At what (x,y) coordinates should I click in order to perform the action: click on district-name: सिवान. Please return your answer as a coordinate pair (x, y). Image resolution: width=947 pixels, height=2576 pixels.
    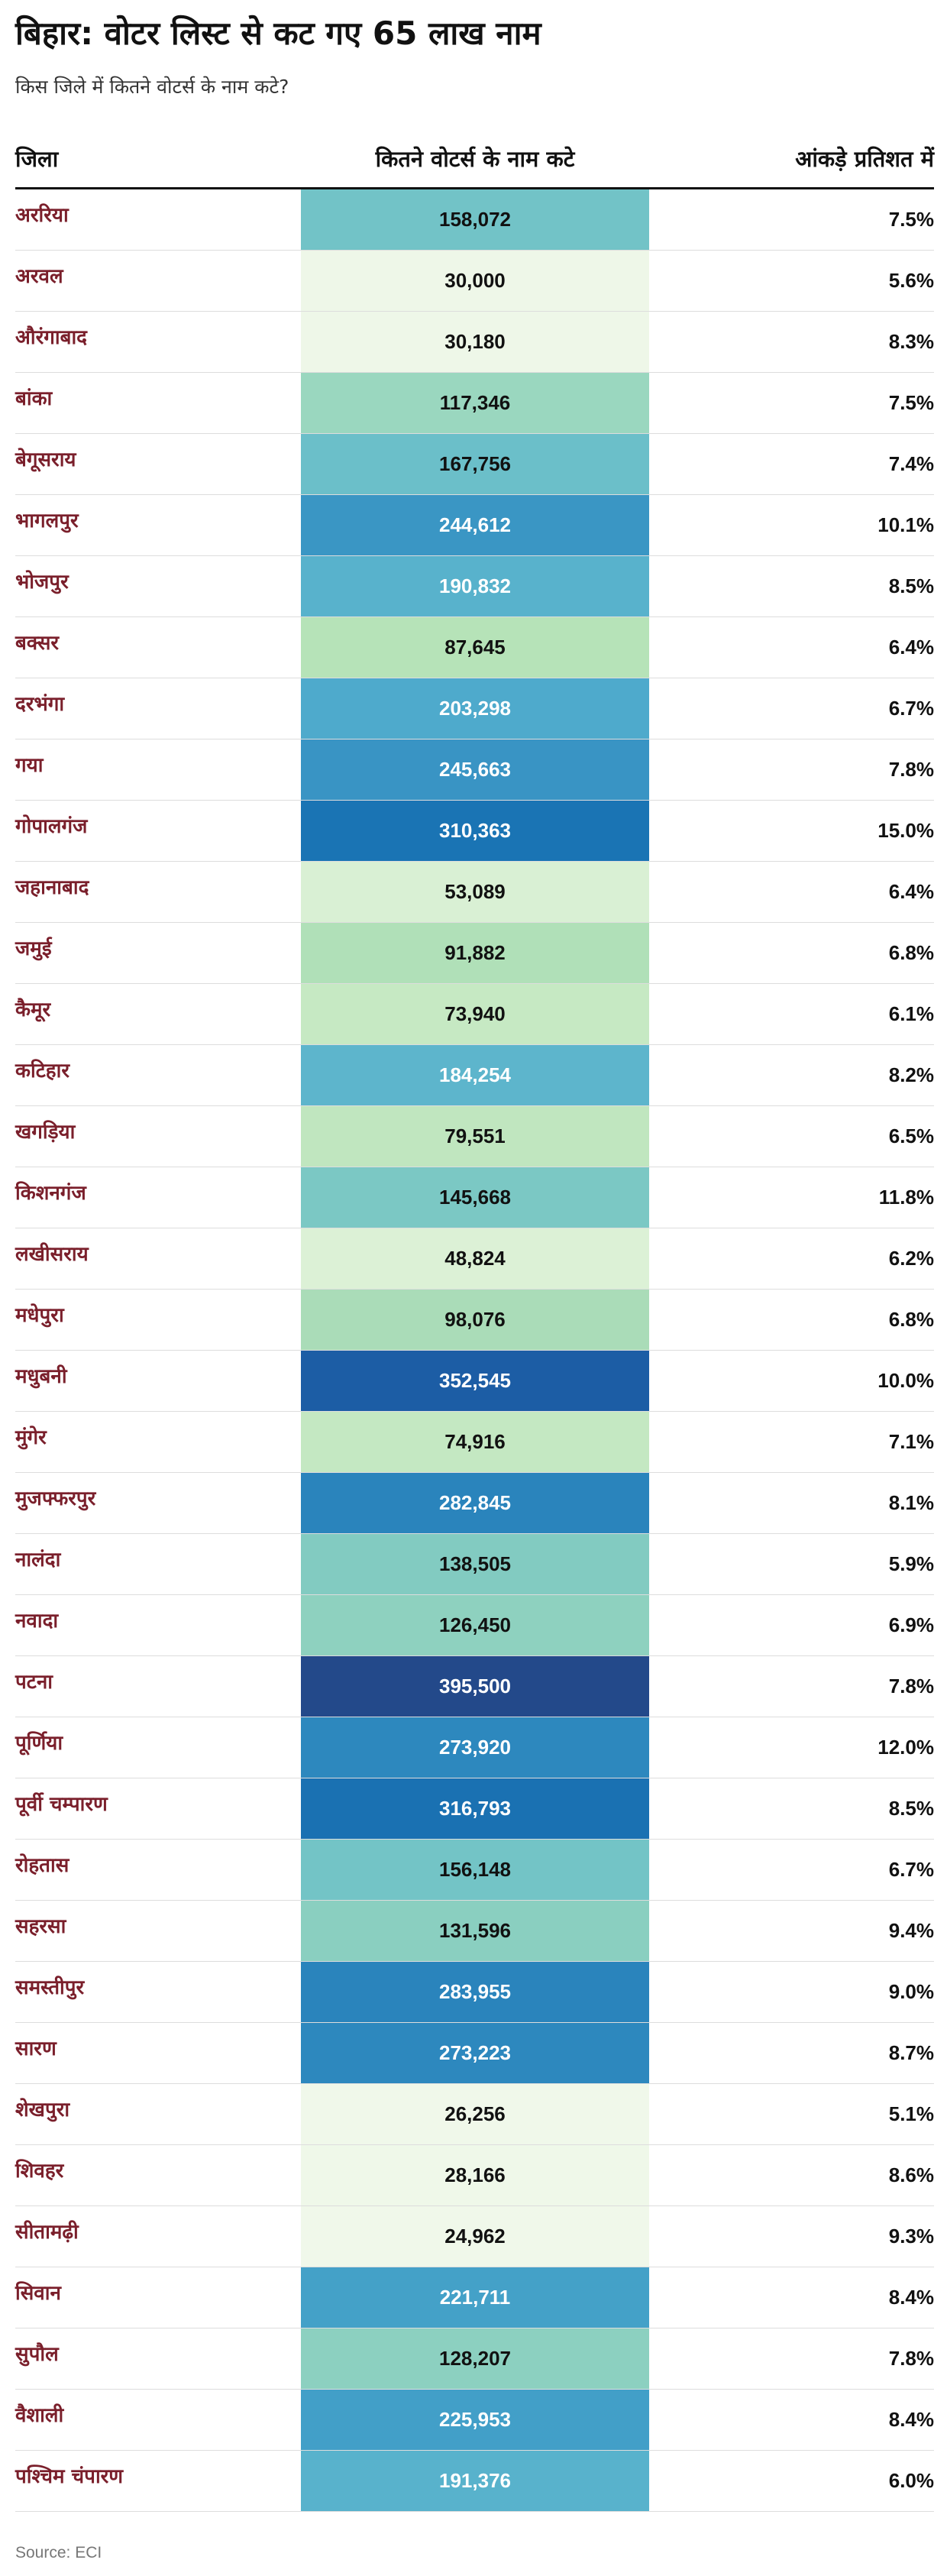
    Looking at the image, I should click on (38, 2293).